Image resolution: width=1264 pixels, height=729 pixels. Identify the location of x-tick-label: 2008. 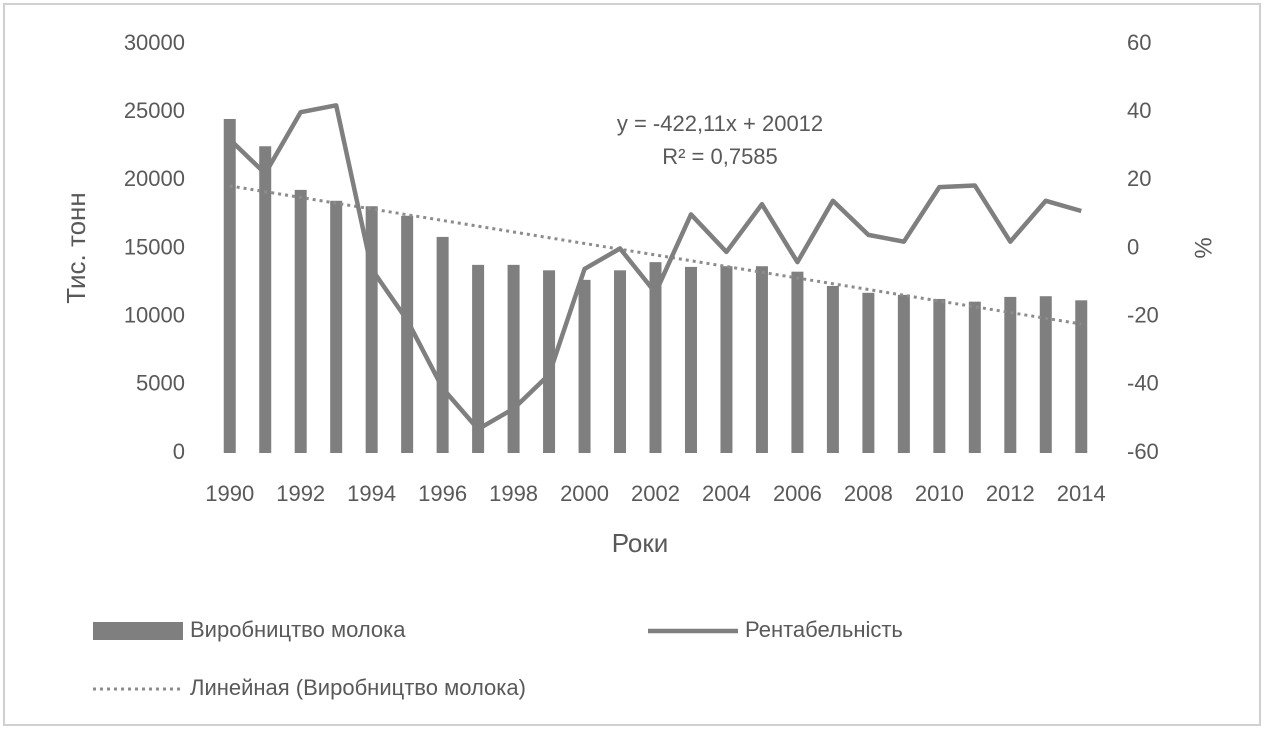
(868, 493).